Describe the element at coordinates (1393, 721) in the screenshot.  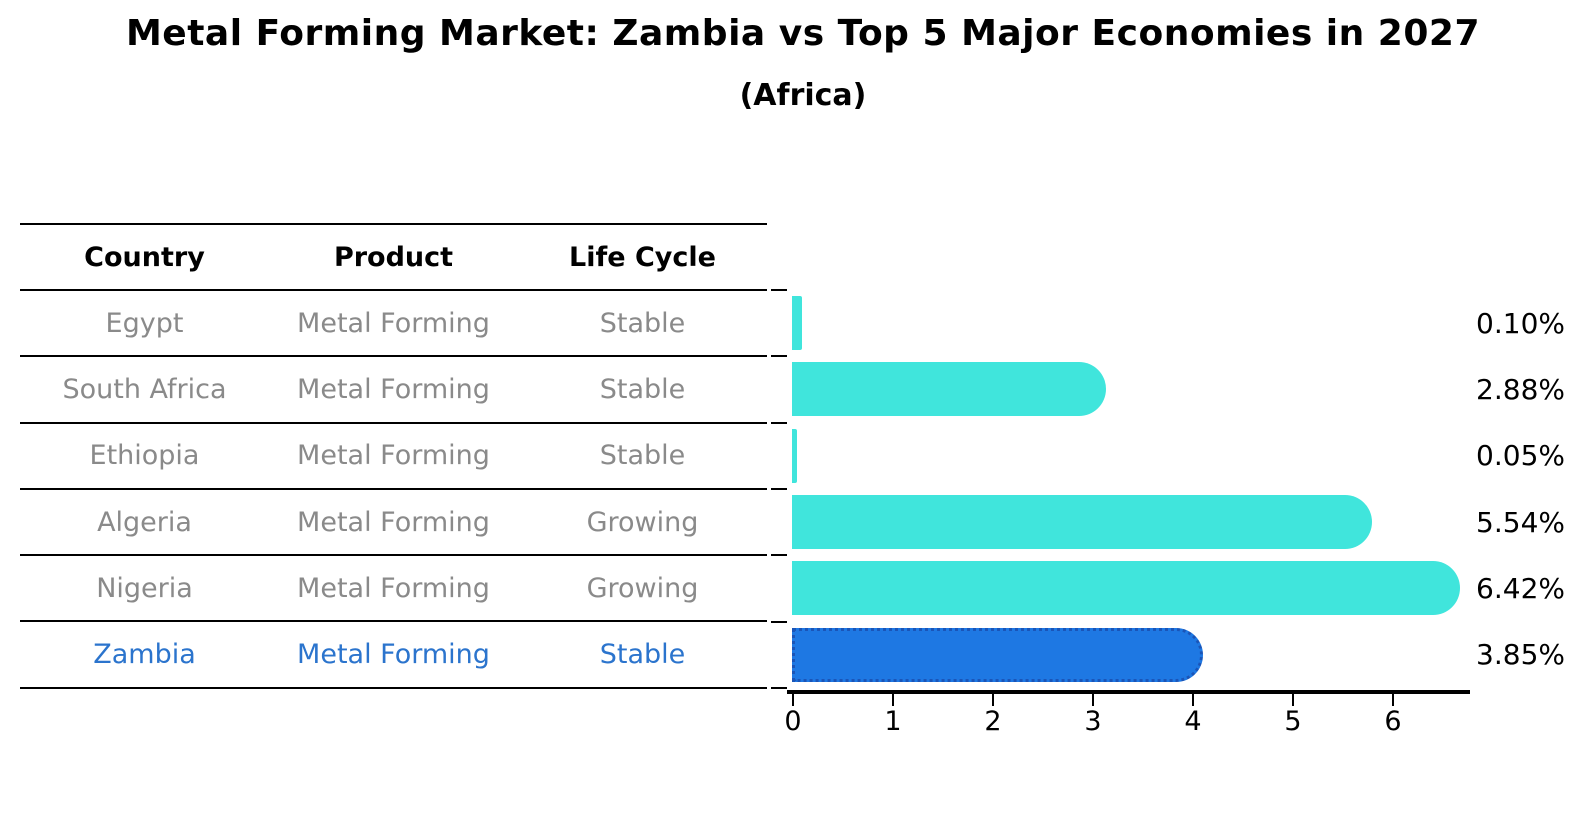
I see `x-axis-tick-label: 6` at that location.